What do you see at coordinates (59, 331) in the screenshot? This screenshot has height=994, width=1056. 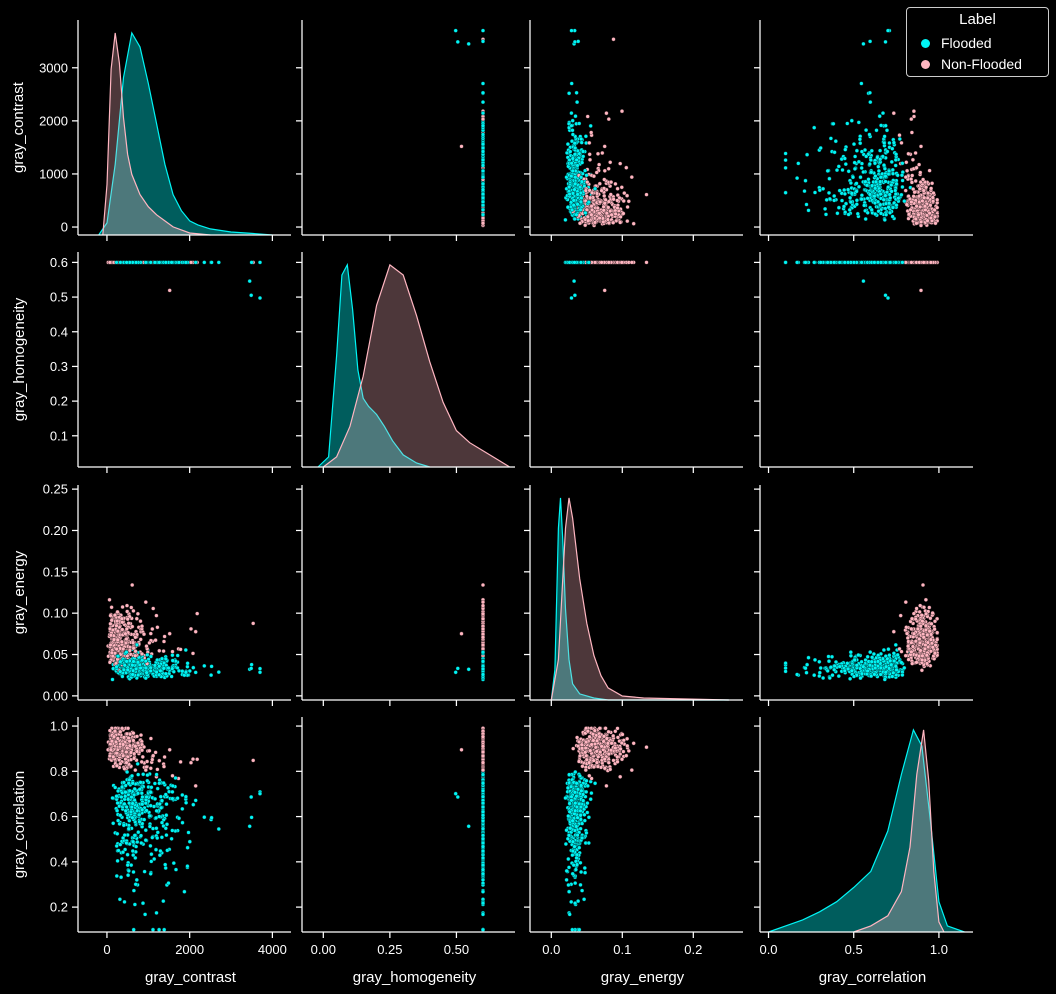 I see `y-tick-label: 0.4` at bounding box center [59, 331].